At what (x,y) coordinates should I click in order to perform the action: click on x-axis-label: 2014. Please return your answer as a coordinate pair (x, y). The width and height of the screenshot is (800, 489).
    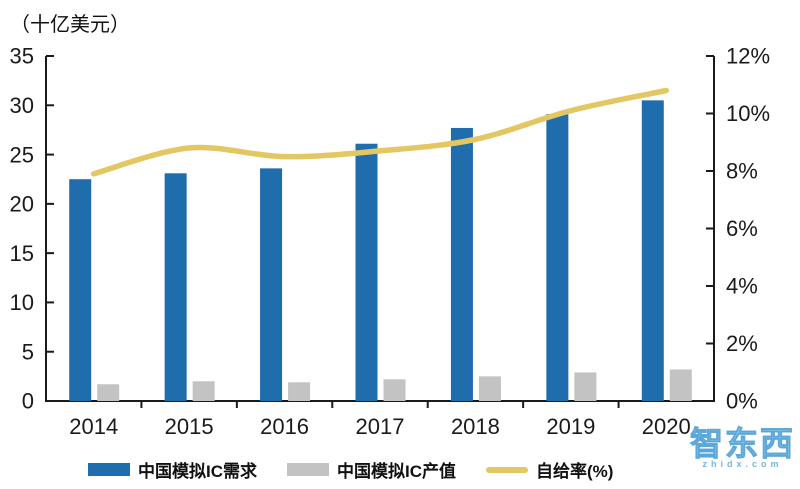
    Looking at the image, I should click on (93, 426).